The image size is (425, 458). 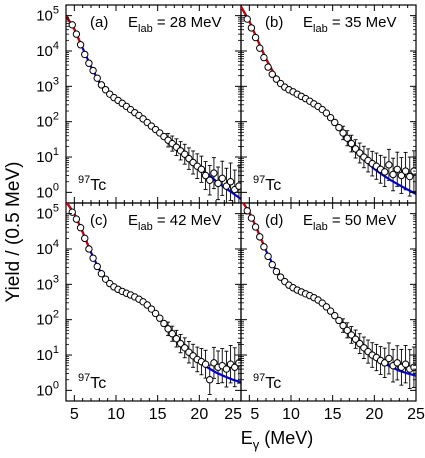 What do you see at coordinates (99, 220) in the screenshot?
I see `panel-letter: (c)` at bounding box center [99, 220].